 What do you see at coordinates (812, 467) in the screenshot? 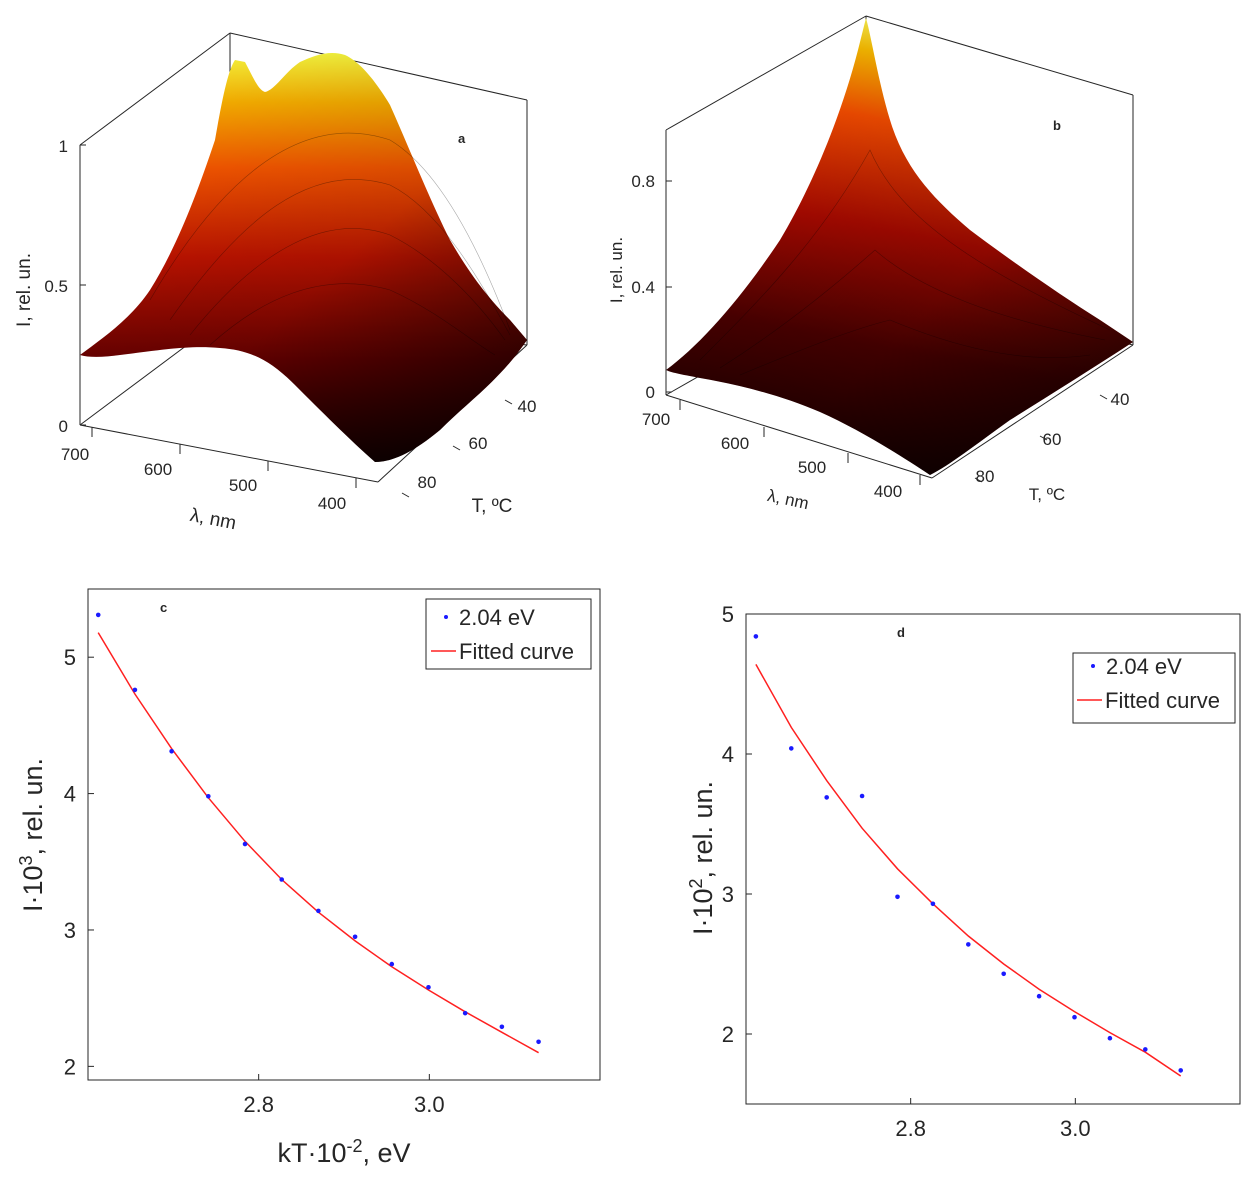
I see `panel-b-x-tick: 500` at bounding box center [812, 467].